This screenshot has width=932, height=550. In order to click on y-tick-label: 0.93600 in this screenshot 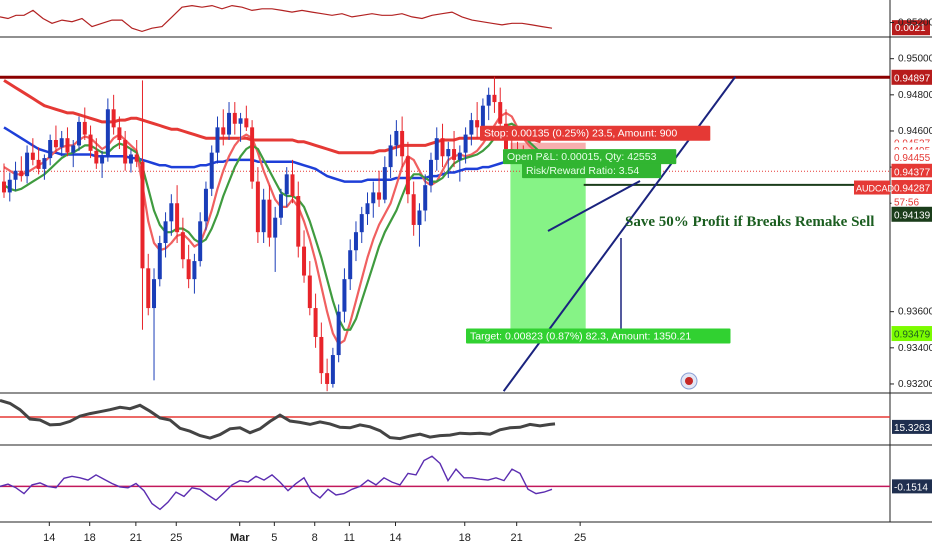, I will do `click(915, 312)`.